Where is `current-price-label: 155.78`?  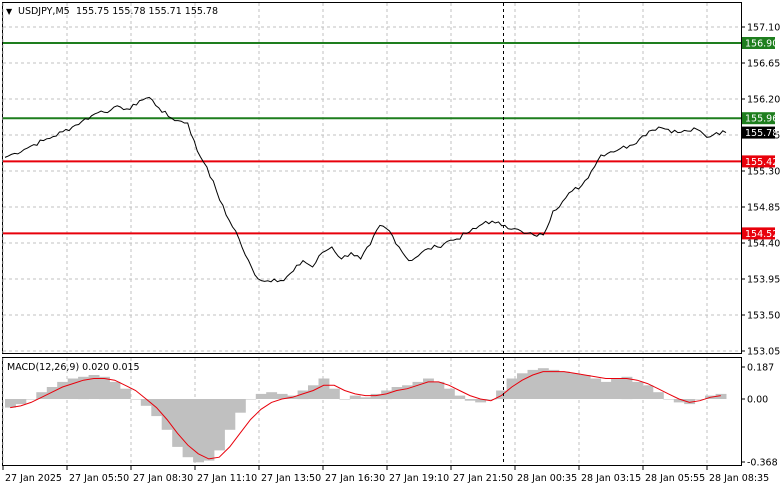 current-price-label: 155.78 is located at coordinates (761, 133).